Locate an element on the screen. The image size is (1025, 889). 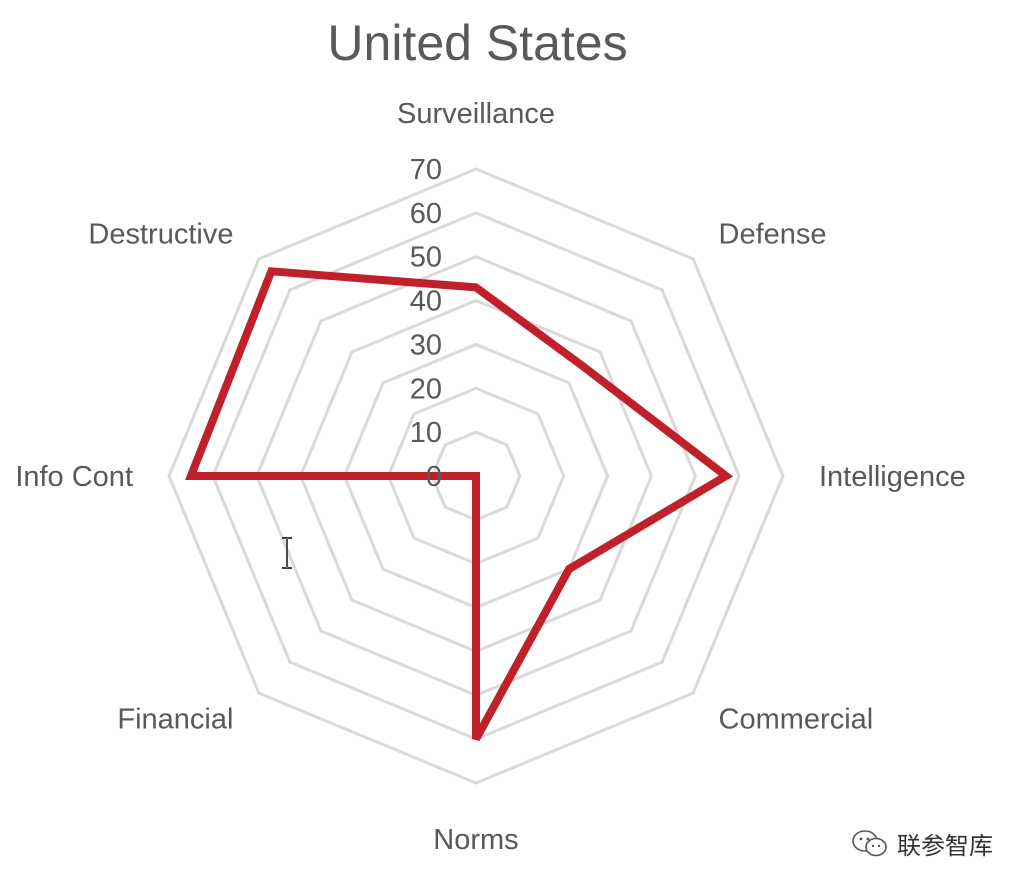
axis-label-commercial: Commercial is located at coordinates (796, 720).